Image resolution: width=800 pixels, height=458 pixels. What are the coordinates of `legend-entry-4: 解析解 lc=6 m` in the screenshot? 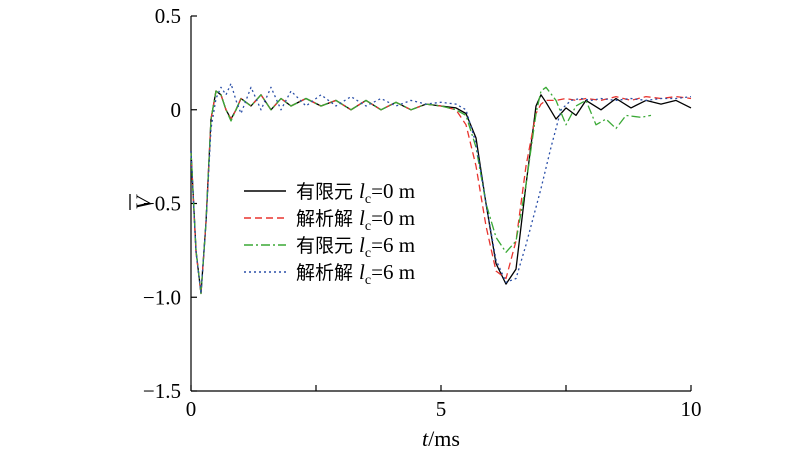 It's located at (355, 274).